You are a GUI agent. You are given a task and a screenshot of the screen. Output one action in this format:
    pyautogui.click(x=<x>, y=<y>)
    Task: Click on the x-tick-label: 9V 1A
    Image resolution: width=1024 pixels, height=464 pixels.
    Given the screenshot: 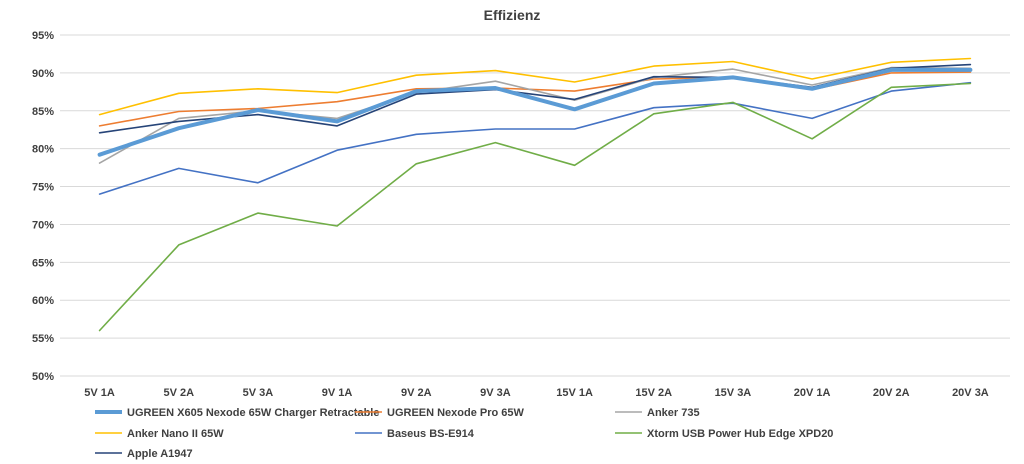 What is the action you would take?
    pyautogui.click(x=337, y=393)
    